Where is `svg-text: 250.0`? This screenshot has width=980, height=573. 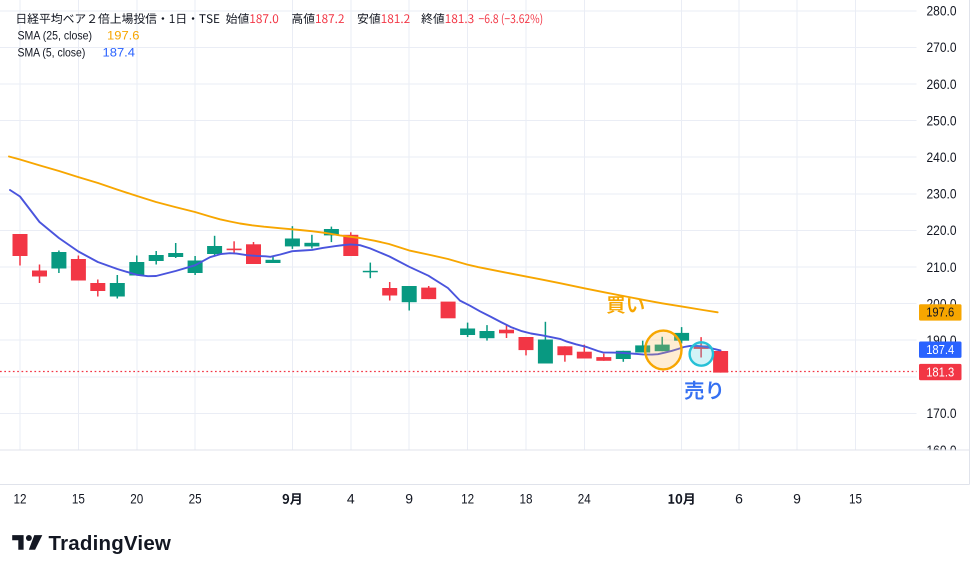 svg-text: 250.0 is located at coordinates (942, 120).